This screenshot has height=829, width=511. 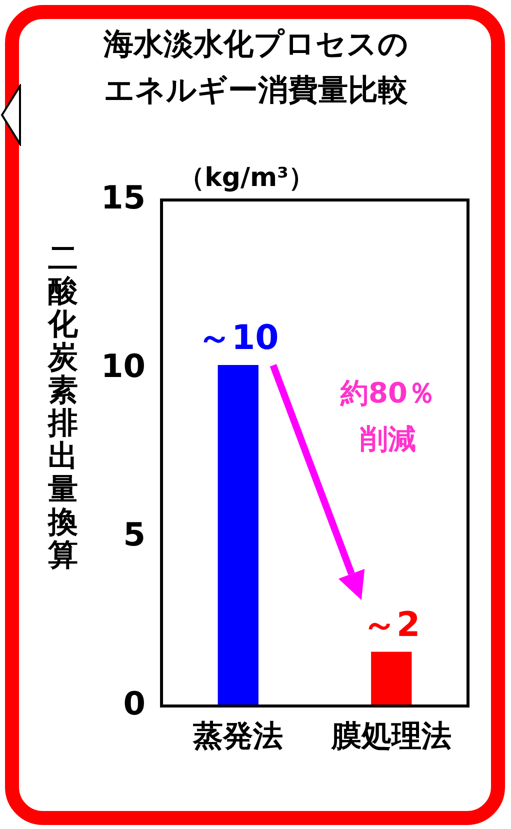 What do you see at coordinates (391, 624) in the screenshot?
I see `data-label: ～2` at bounding box center [391, 624].